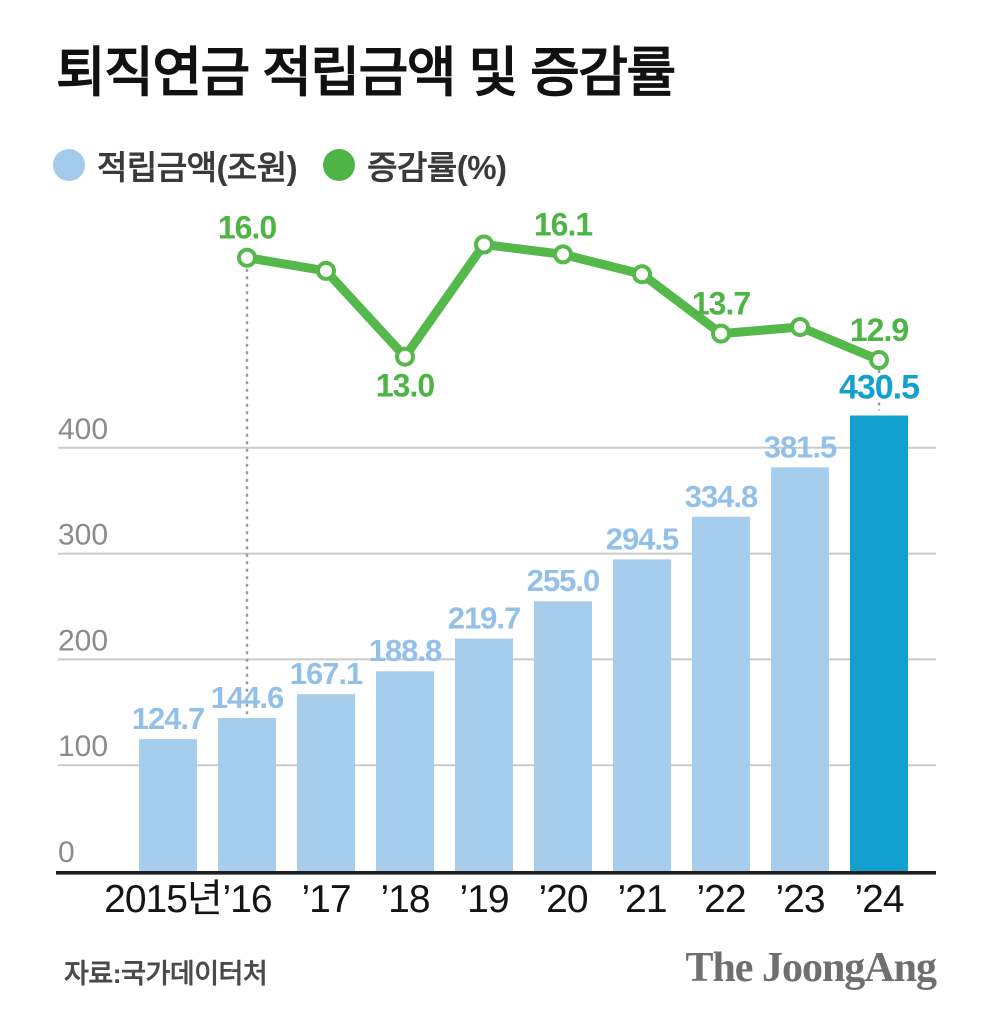  Describe the element at coordinates (197, 167) in the screenshot. I see `legend-label-amount: 적립금액(조원)` at that location.